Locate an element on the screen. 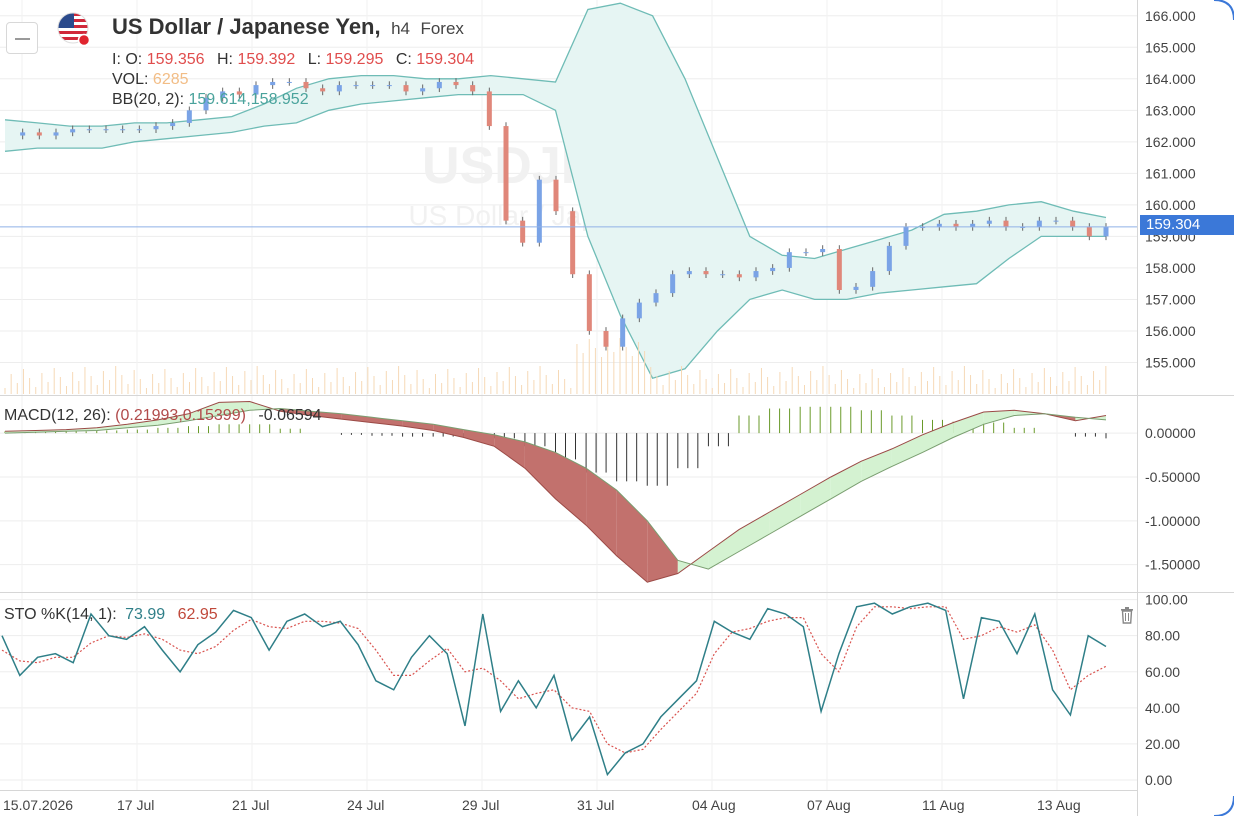 The image size is (1234, 816). volume-value: 6285 is located at coordinates (170, 79).